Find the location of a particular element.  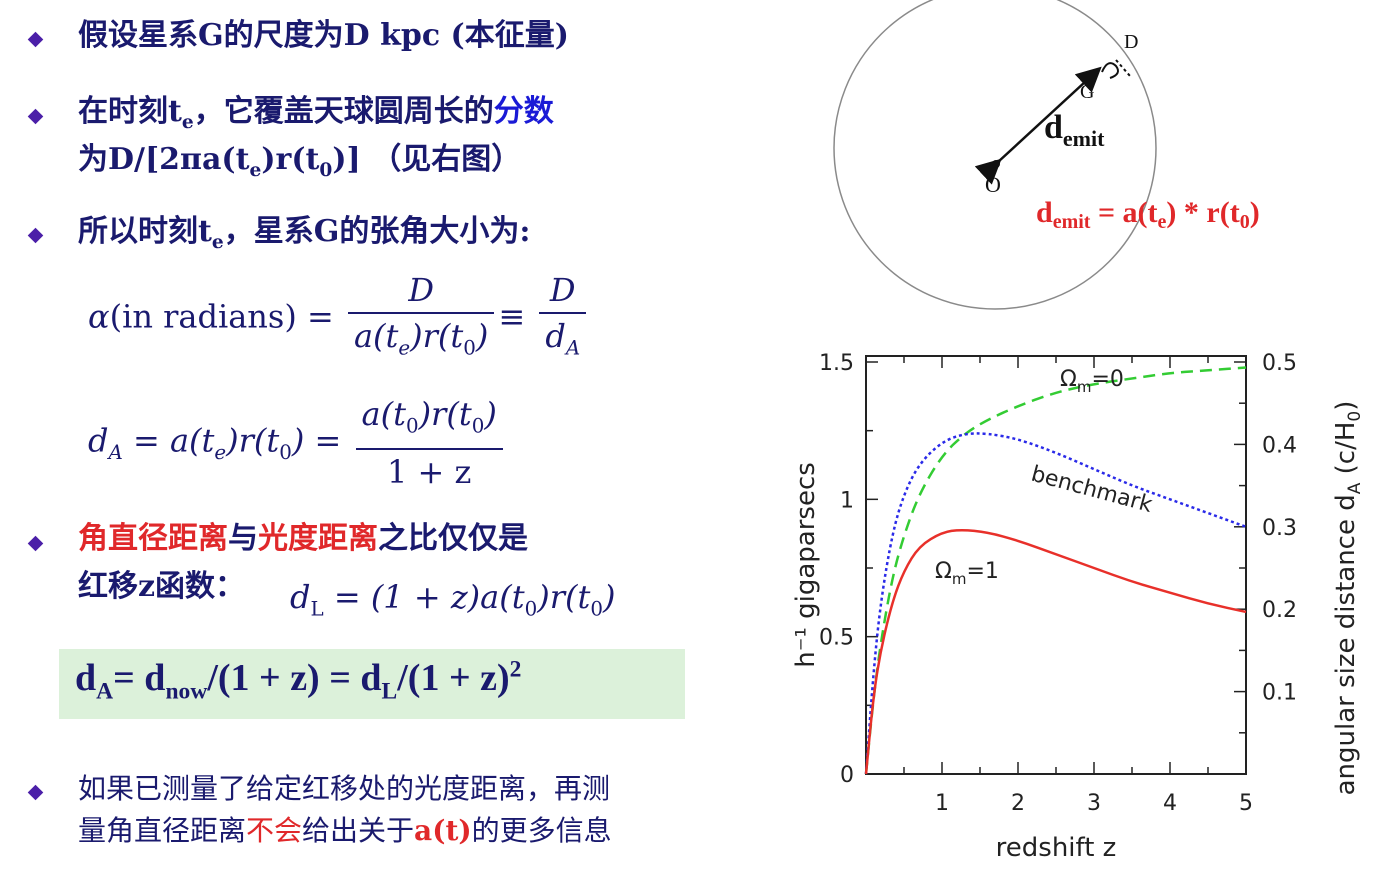

x-tick-label: 1 is located at coordinates (942, 803).